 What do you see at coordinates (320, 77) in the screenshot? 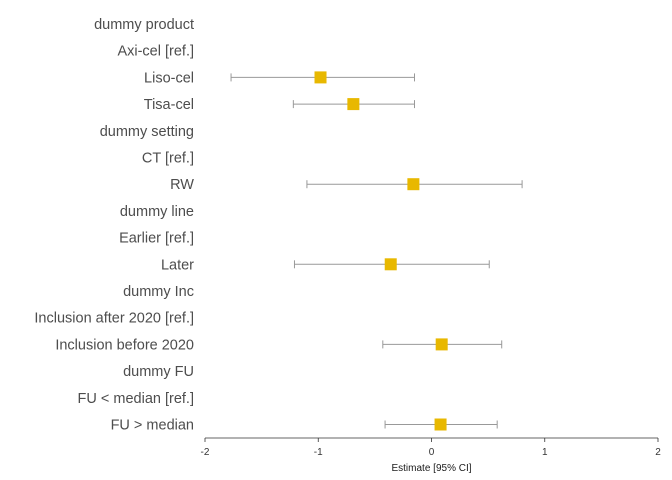
I see `estimate-marker-liso-cel` at bounding box center [320, 77].